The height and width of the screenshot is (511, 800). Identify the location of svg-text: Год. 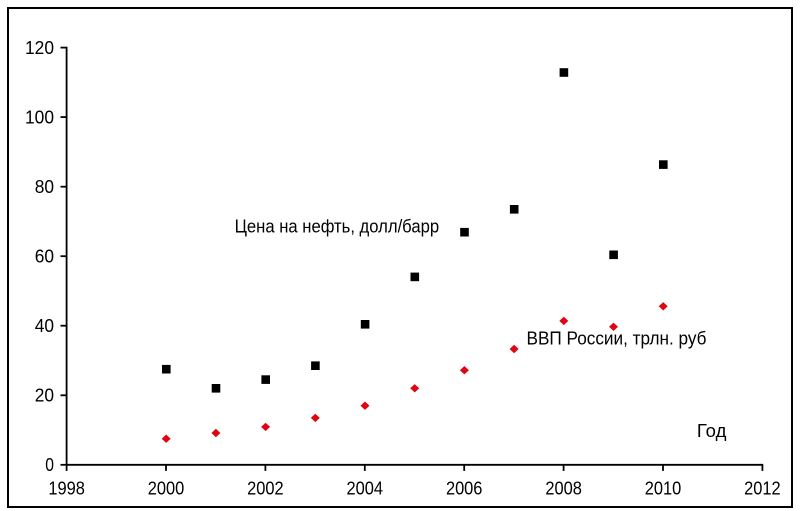
(712, 431).